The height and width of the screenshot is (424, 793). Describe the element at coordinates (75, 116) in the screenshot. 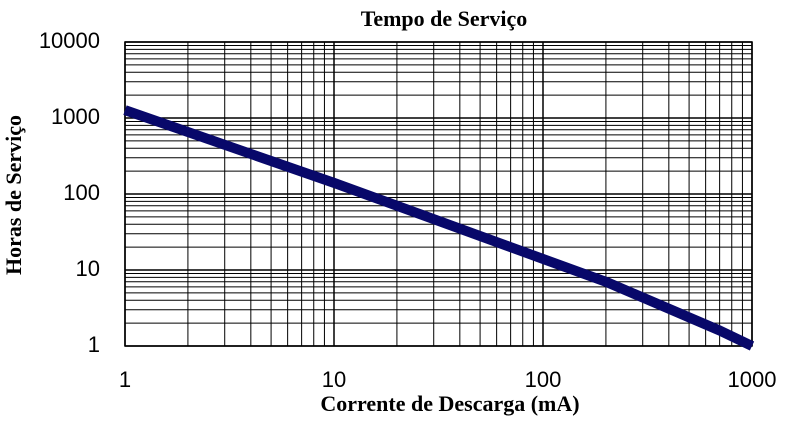

I see `y-tick-label: 1000` at that location.